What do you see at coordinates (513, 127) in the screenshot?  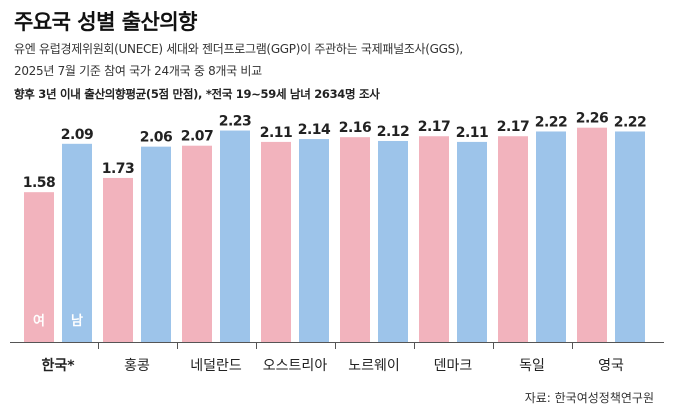 I see `value-label-female-6: 2.17` at bounding box center [513, 127].